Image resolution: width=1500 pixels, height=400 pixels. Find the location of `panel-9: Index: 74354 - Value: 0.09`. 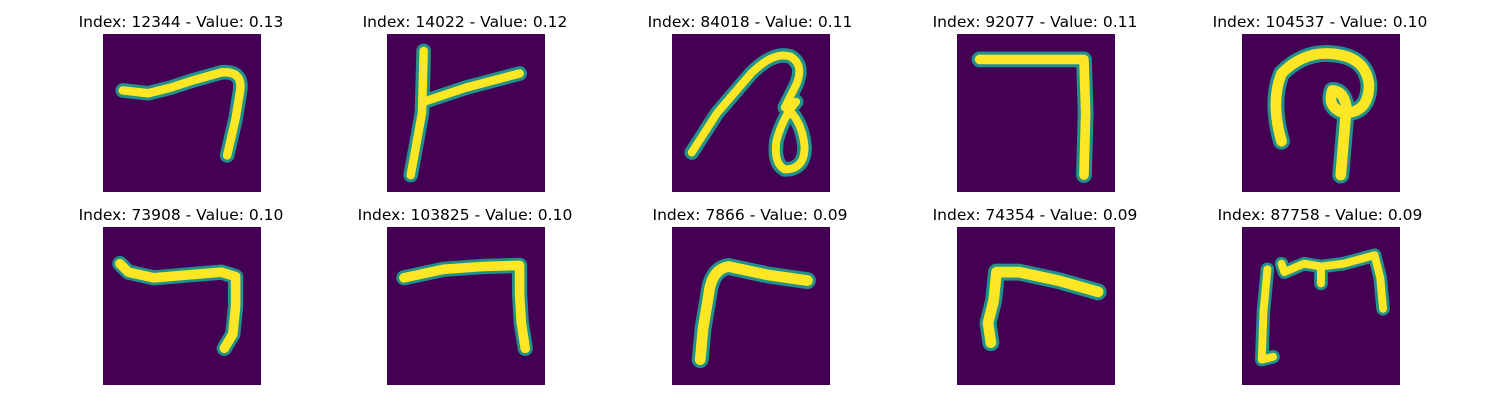

panel-9: Index: 74354 - Value: 0.09 is located at coordinates (1035, 301).